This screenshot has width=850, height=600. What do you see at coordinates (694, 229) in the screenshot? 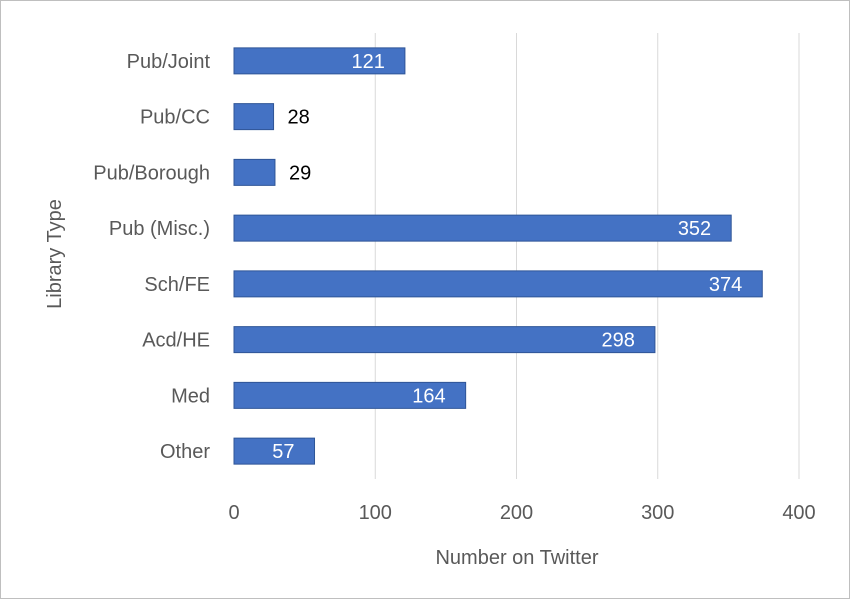
I see `value-label: 352` at bounding box center [694, 229].